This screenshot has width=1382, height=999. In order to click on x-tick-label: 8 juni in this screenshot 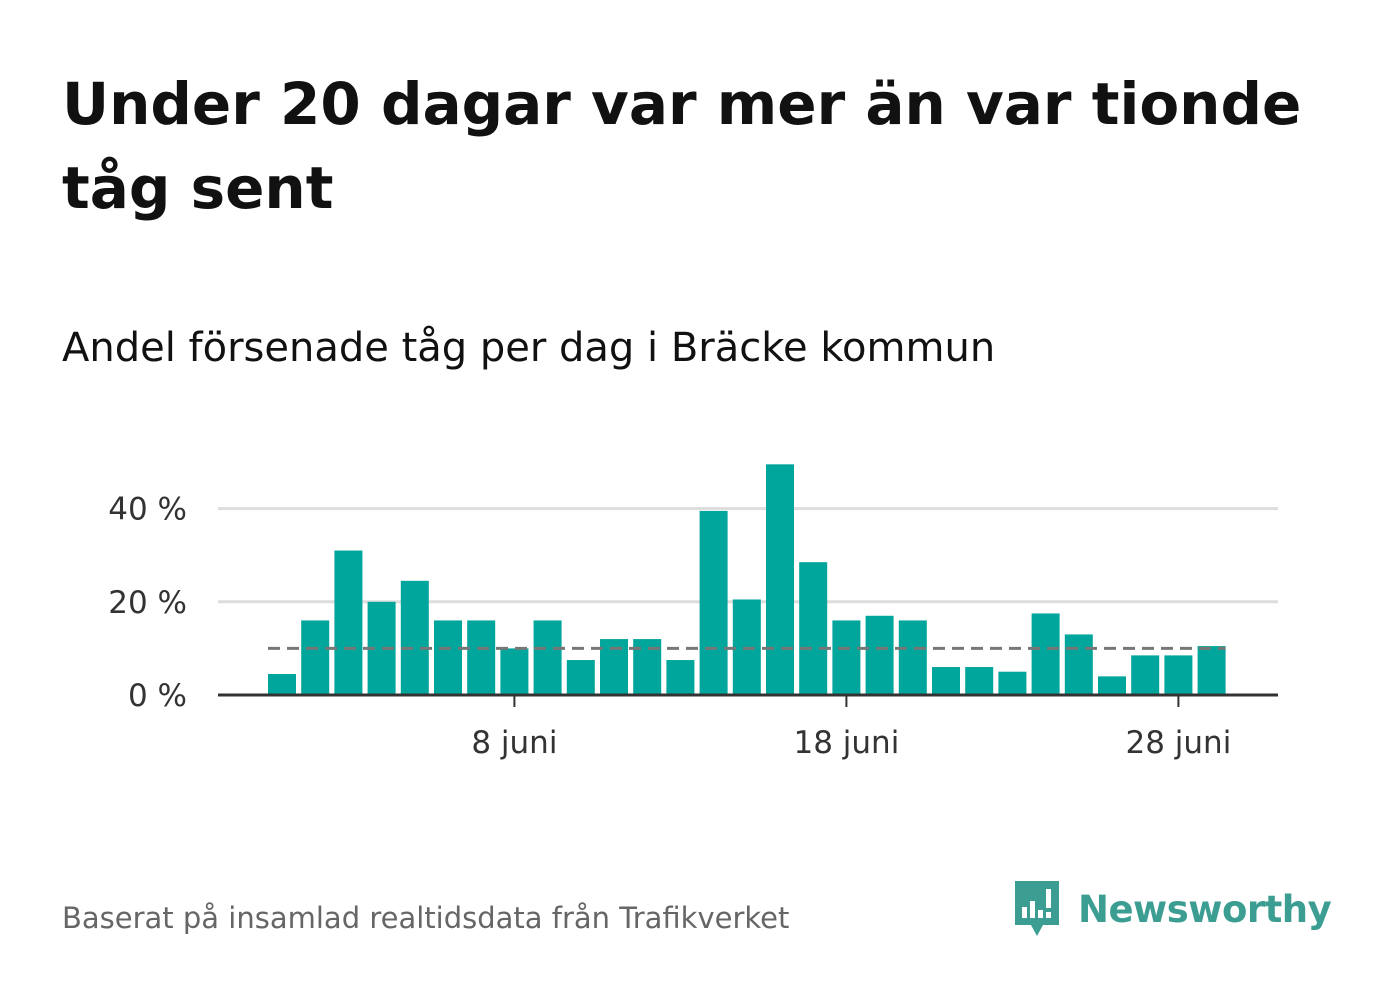, I will do `click(514, 743)`.